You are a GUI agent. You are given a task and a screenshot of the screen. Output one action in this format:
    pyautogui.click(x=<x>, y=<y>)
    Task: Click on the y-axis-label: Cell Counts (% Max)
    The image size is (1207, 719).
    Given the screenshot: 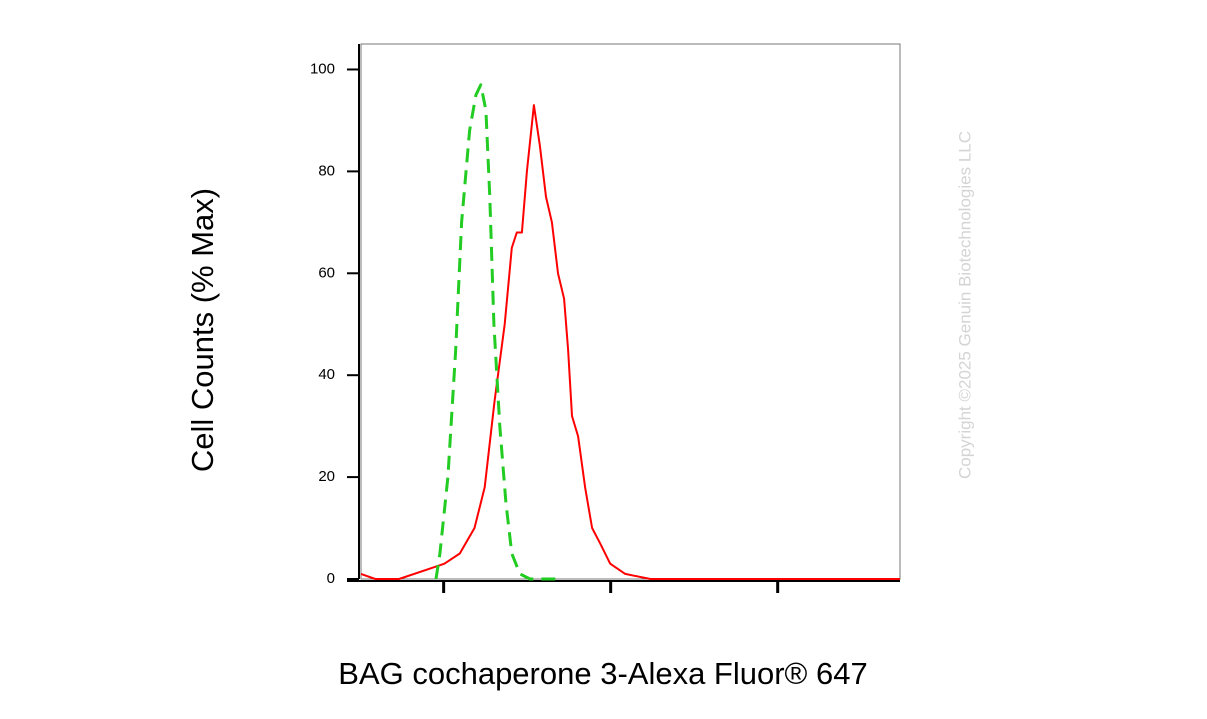 What is the action you would take?
    pyautogui.click(x=202, y=330)
    